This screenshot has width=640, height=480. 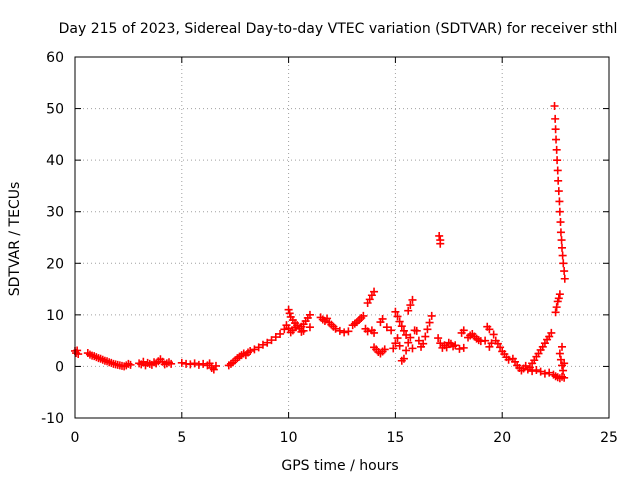 What do you see at coordinates (55, 264) in the screenshot?
I see `y-tick-label: 20` at bounding box center [55, 264].